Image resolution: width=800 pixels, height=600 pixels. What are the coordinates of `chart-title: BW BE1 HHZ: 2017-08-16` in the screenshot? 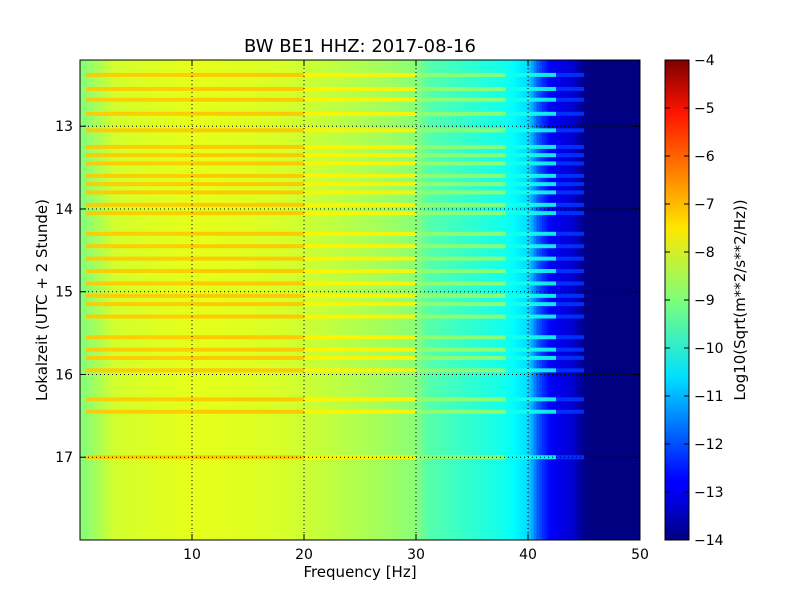 It's located at (360, 46).